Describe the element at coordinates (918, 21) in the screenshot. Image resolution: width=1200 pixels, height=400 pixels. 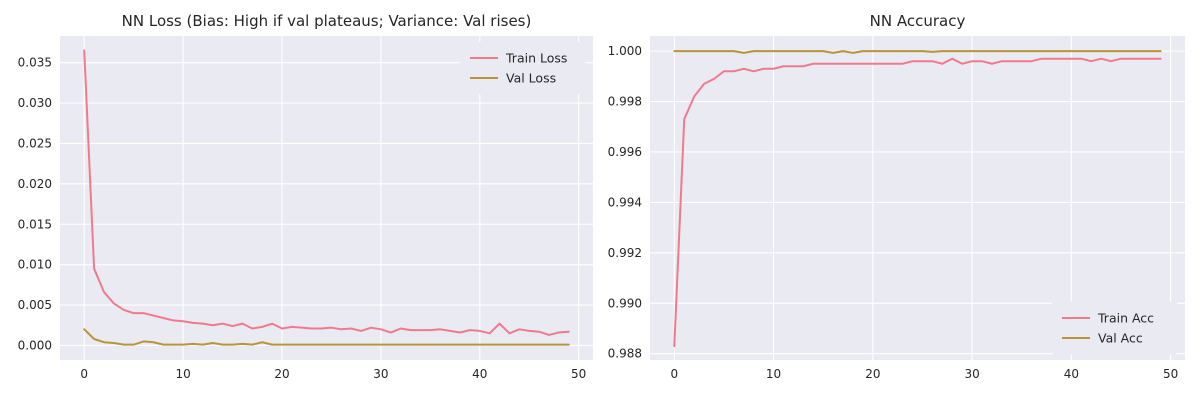
I see `accuracy-chart-title: NN Accuracy` at that location.